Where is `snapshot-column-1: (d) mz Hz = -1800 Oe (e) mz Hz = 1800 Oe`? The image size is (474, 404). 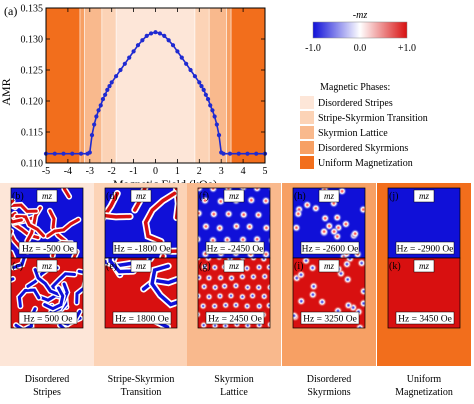 snapshot-column-1: (d) mz Hz = -1800 Oe (e) mz Hz = 1800 Oe is located at coordinates (141, 274).